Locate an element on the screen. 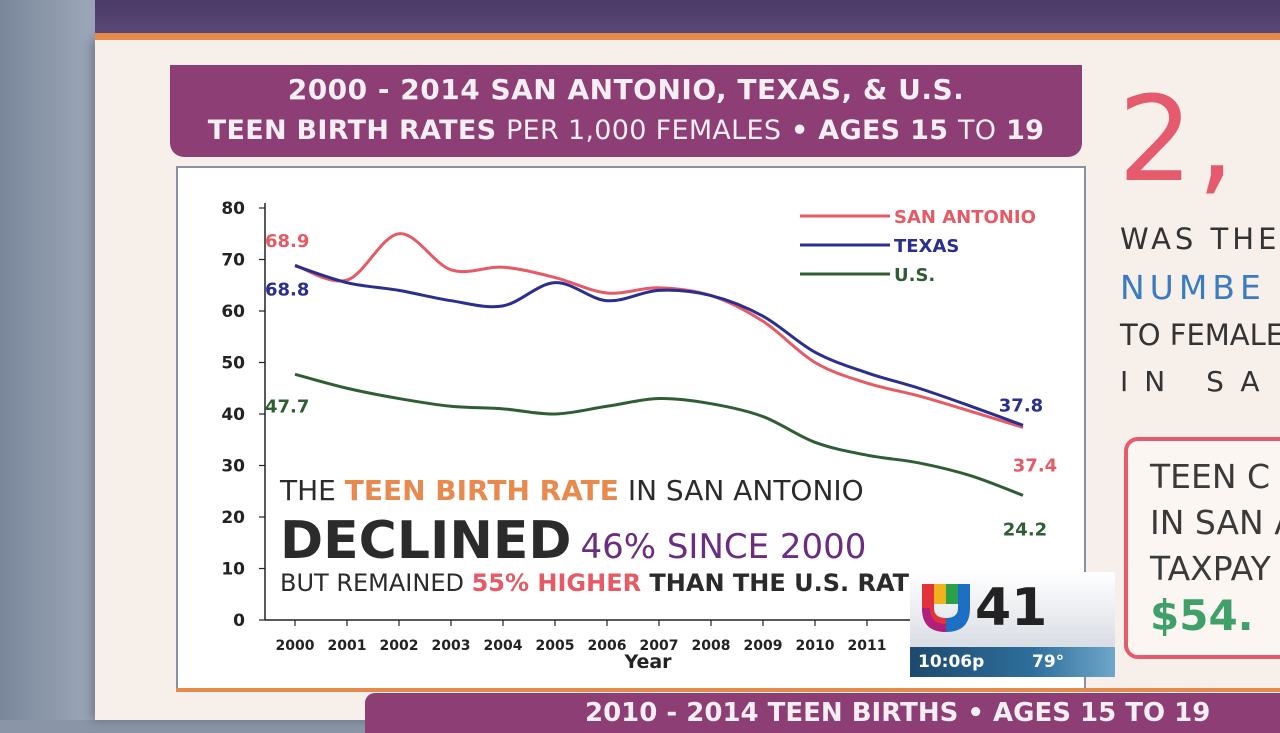 This screenshot has height=733, width=1280. station-logo-bug: 41 is located at coordinates (1012, 609).